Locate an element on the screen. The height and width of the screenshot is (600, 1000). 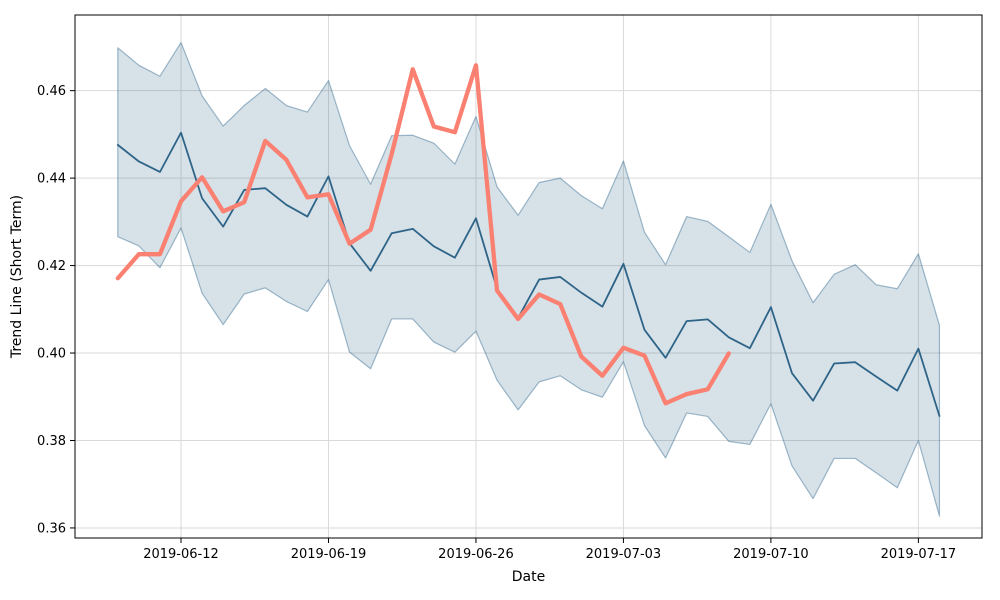
y-tick-label: 0.36 is located at coordinates (51, 528).